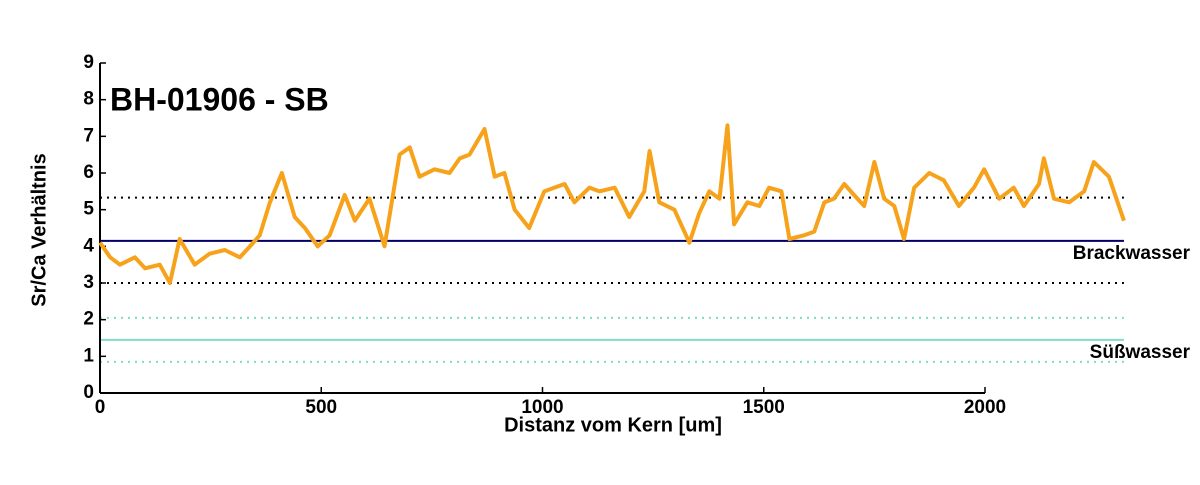 The width and height of the screenshot is (1200, 485). Describe the element at coordinates (1132, 253) in the screenshot. I see `zone-label: Brackwasser` at that location.